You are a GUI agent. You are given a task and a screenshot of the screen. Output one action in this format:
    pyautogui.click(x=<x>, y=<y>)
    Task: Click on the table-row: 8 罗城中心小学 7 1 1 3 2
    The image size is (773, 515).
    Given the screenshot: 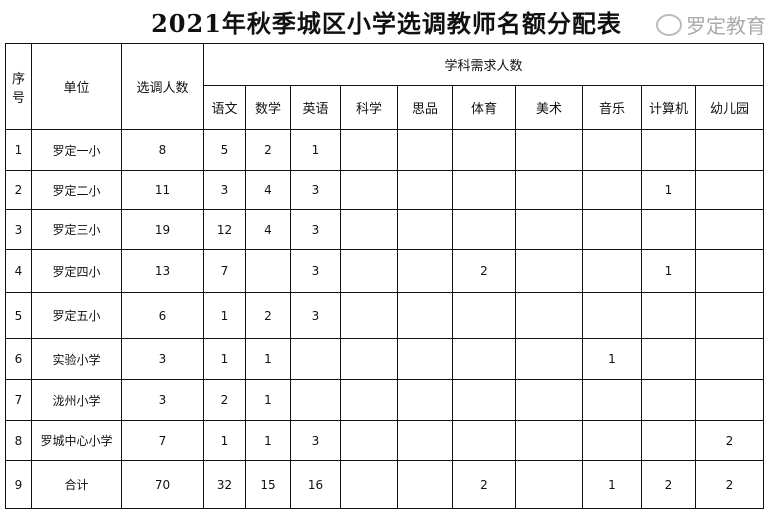 What is the action you would take?
    pyautogui.click(x=384, y=440)
    